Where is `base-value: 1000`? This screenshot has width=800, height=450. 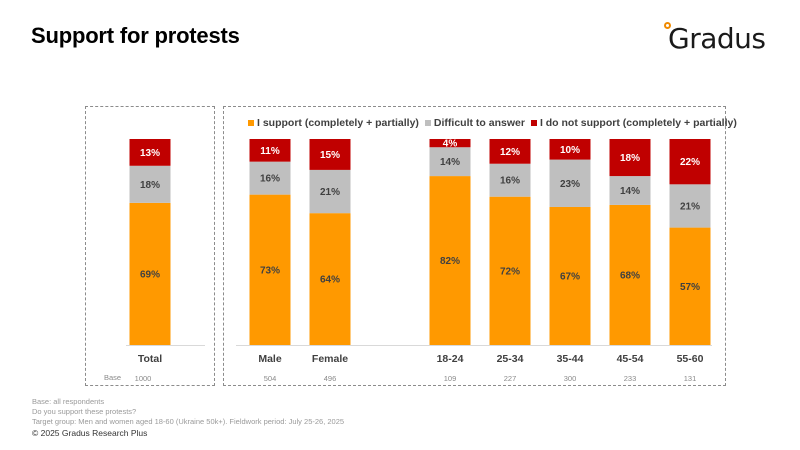 base-value: 1000 is located at coordinates (143, 378).